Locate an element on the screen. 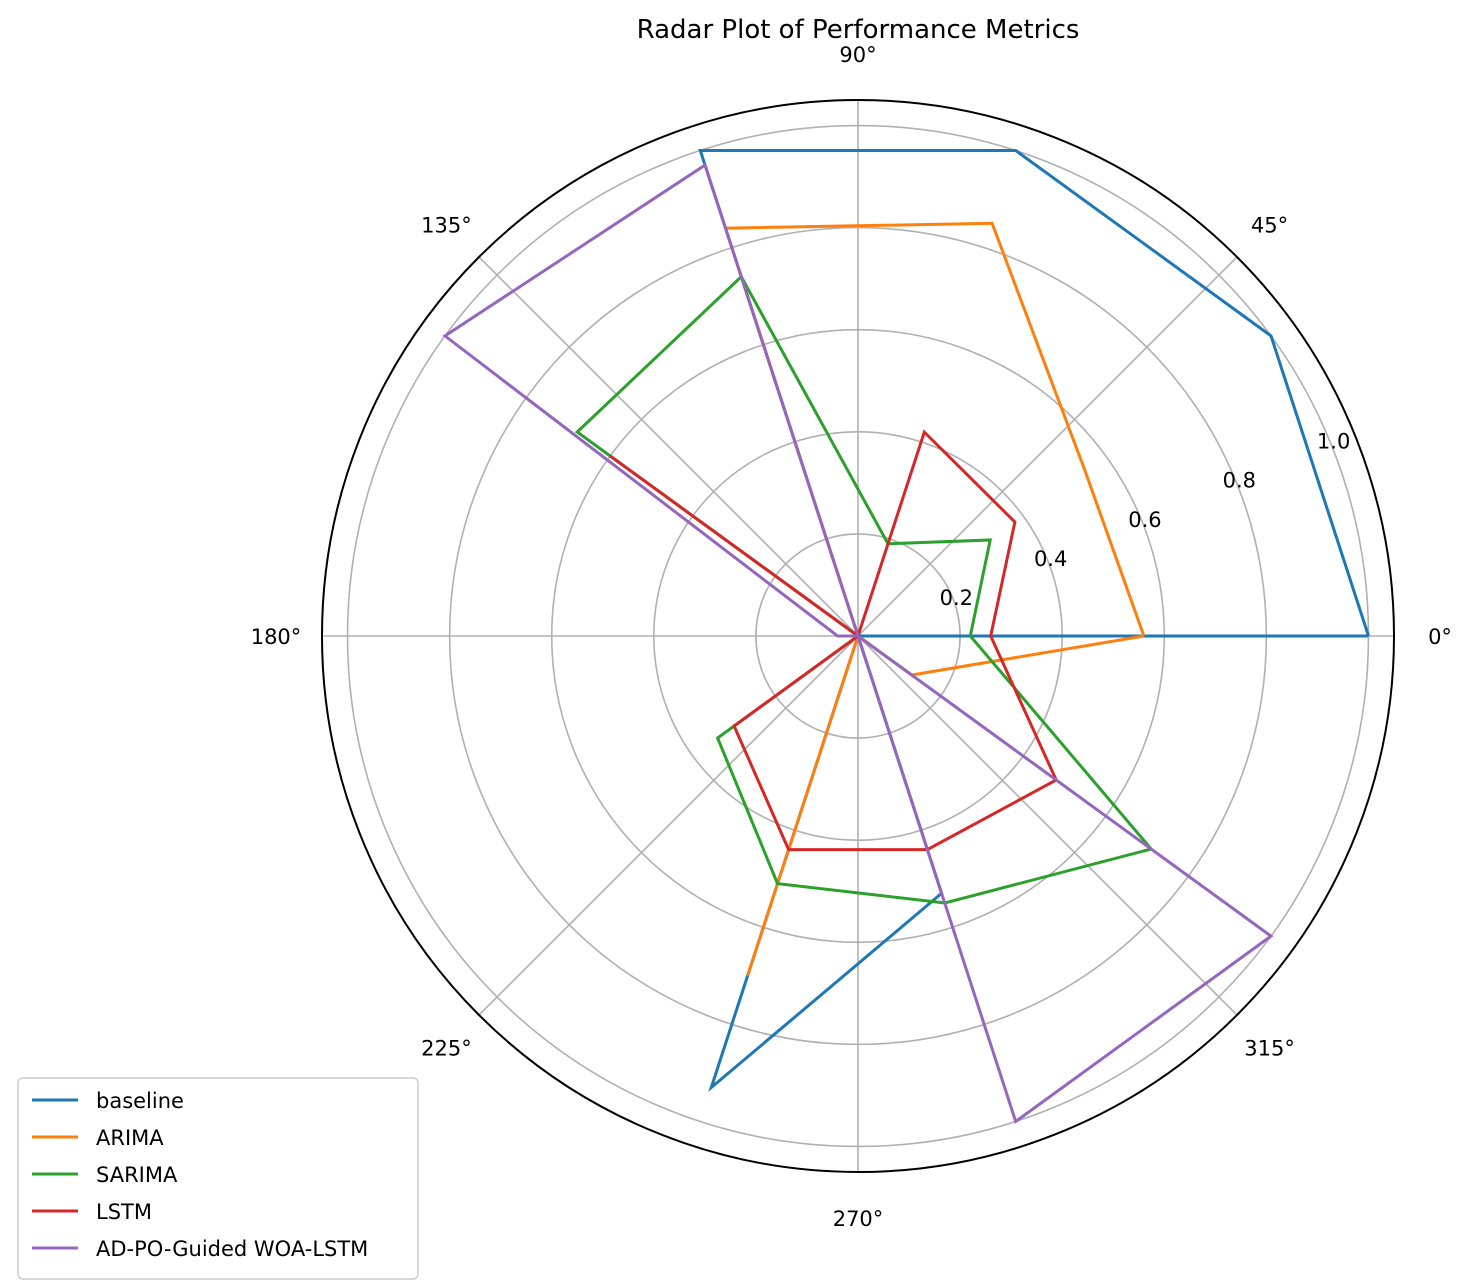 The image size is (1460, 1285). radial-tick-label: 0.8 is located at coordinates (1239, 481).